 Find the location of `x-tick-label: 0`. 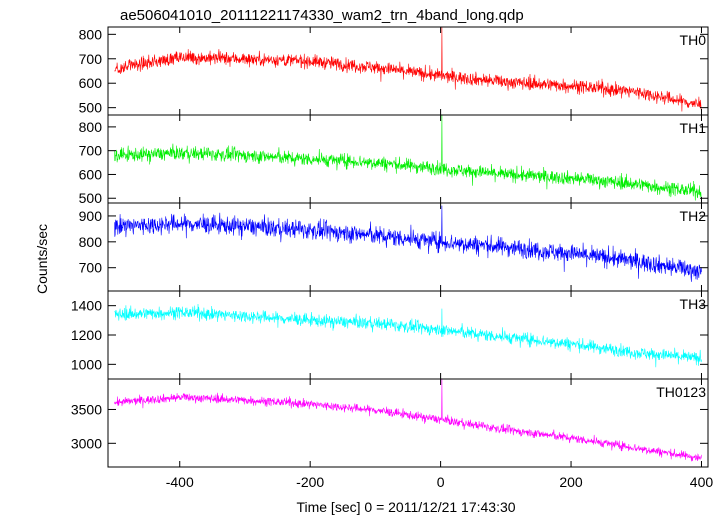

x-tick-label: 0 is located at coordinates (441, 482).